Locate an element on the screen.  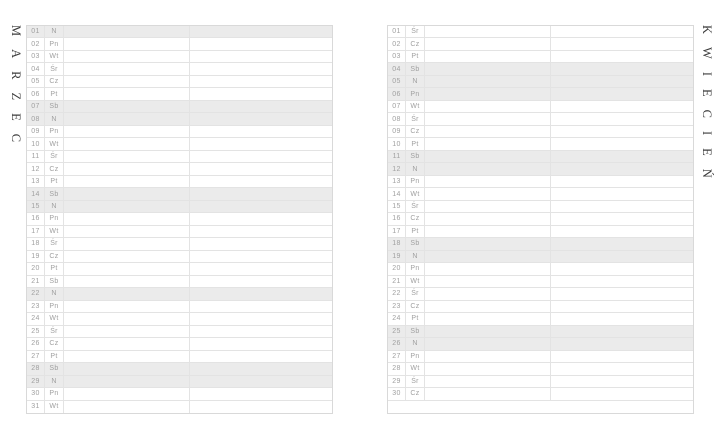
day-number: 30 is located at coordinates (36, 394).